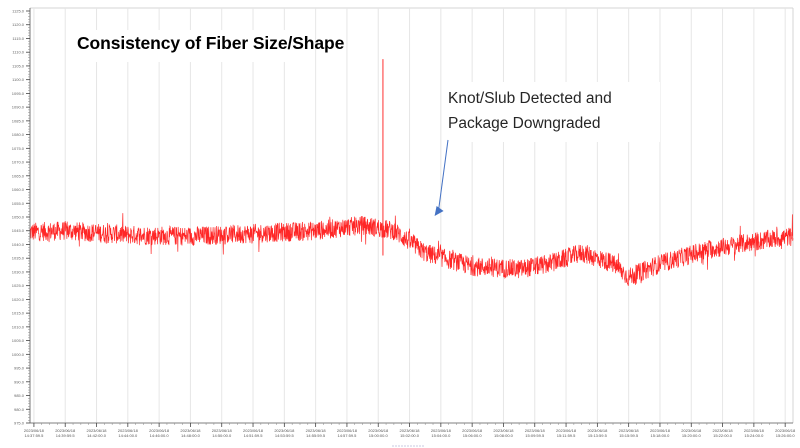  What do you see at coordinates (19, 395) in the screenshot?
I see `y-tick-label: 985.0` at bounding box center [19, 395].